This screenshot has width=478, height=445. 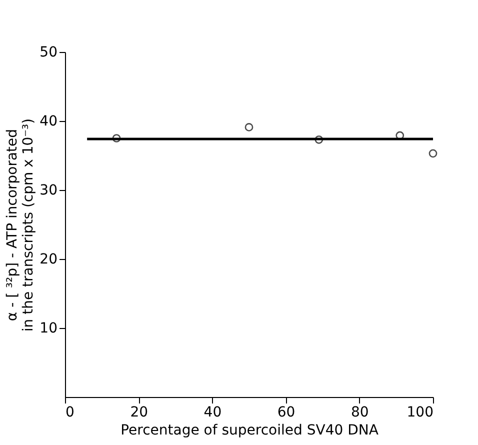 I want to click on y-tick-label: 10, so click(x=49, y=328).